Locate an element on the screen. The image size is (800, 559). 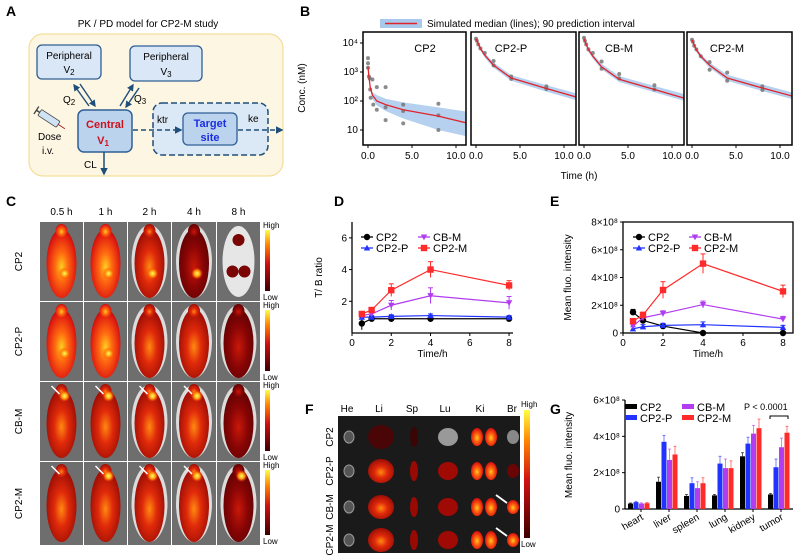
subplot-title: CP2-M is located at coordinates (727, 49).